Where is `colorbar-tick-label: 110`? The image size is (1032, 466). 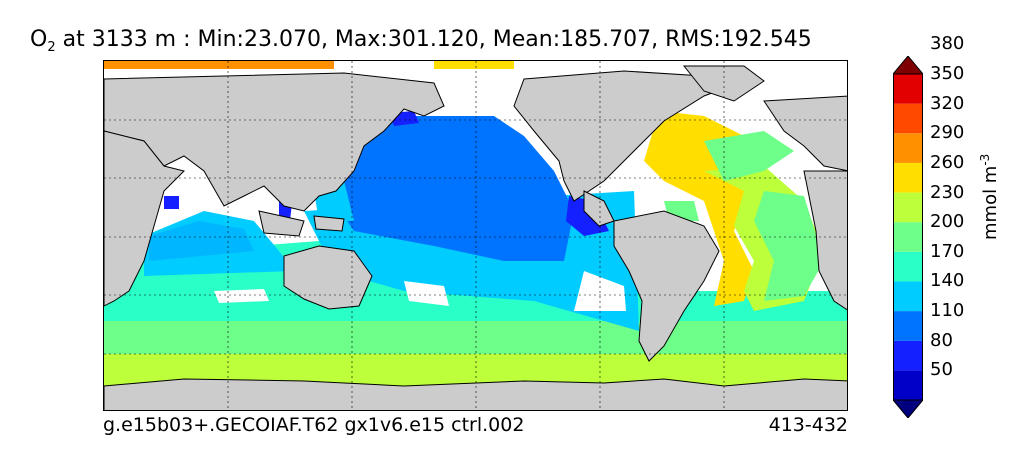
colorbar-tick-label: 110 is located at coordinates (947, 311).